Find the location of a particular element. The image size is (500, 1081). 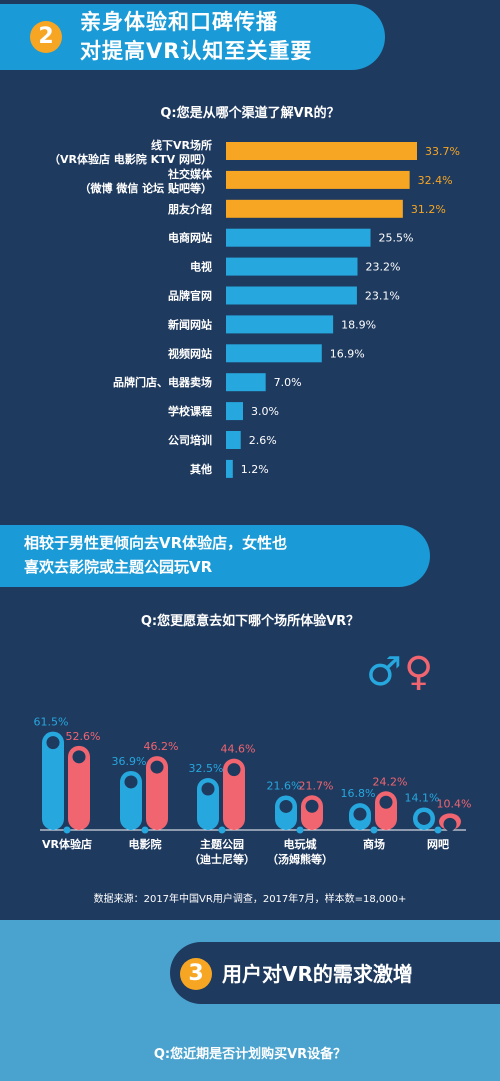

section3-banner is located at coordinates (335, 973).